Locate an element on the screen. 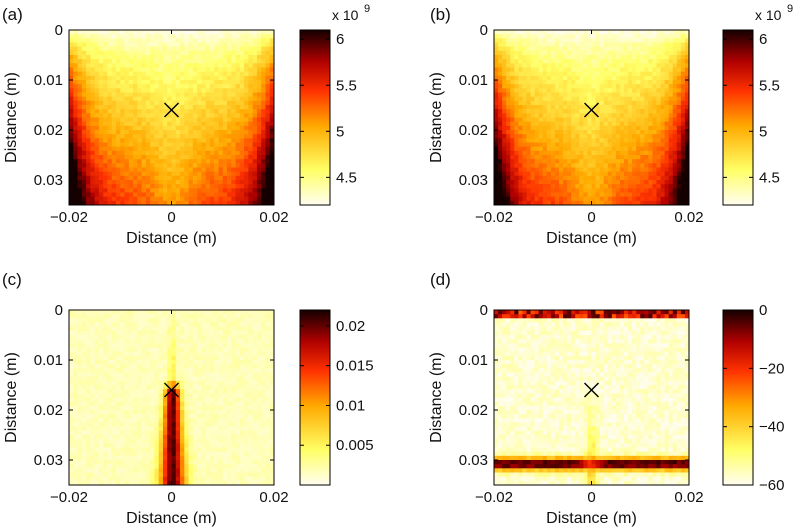  colorbar-tick-label: 6 is located at coordinates (340, 39).